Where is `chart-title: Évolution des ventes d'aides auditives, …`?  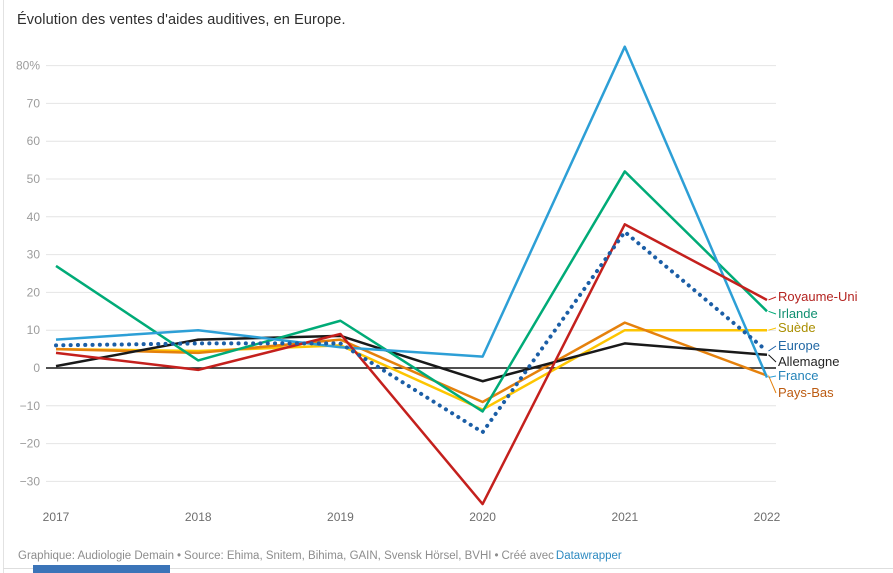
chart-title: Évolution des ventes d'aides auditives, … is located at coordinates (181, 20).